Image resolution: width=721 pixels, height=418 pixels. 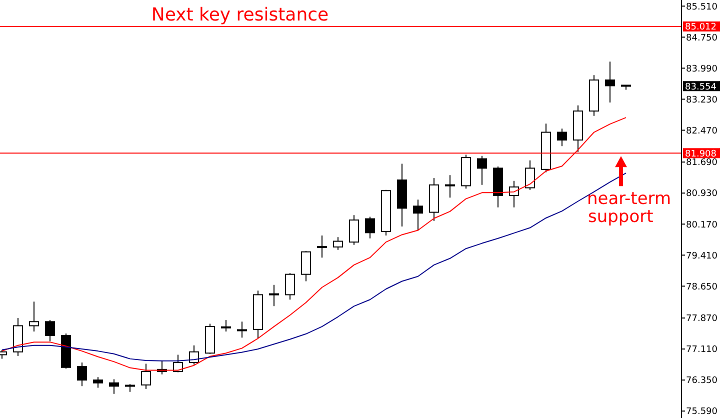 What do you see at coordinates (702, 38) in the screenshot?
I see `y-tick-label: 84.750` at bounding box center [702, 38].